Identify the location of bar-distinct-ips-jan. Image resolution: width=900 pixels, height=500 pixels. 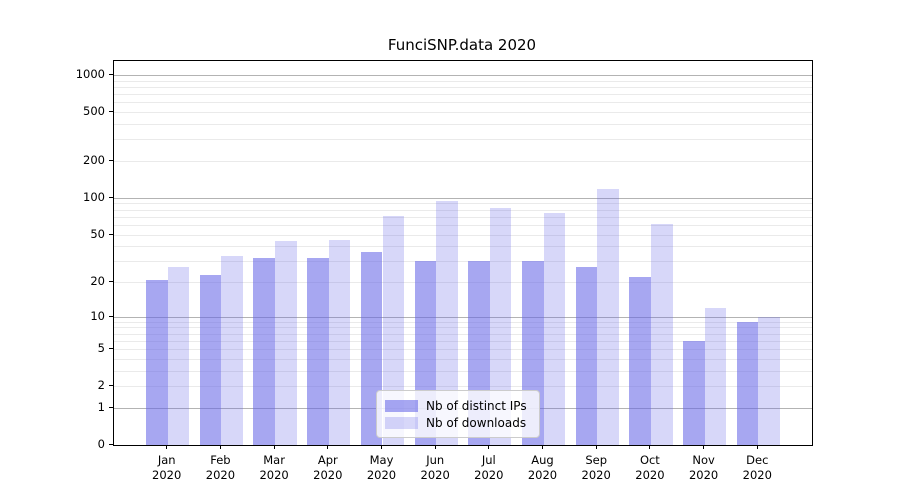
(157, 362).